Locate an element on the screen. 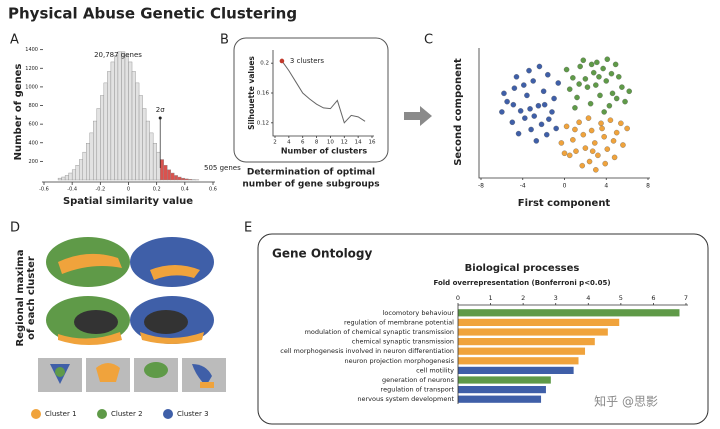 The width and height of the screenshot is (720, 429). panel-b-frame is located at coordinates (311, 100).